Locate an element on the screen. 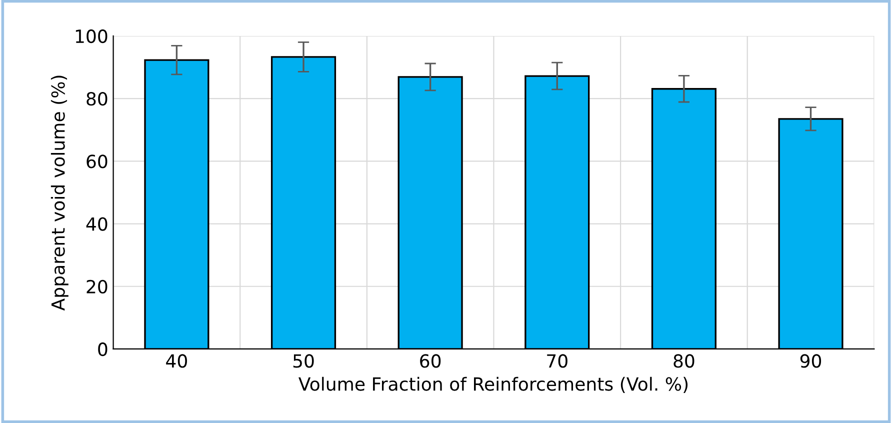  x-tick-label: 50 is located at coordinates (303, 361).